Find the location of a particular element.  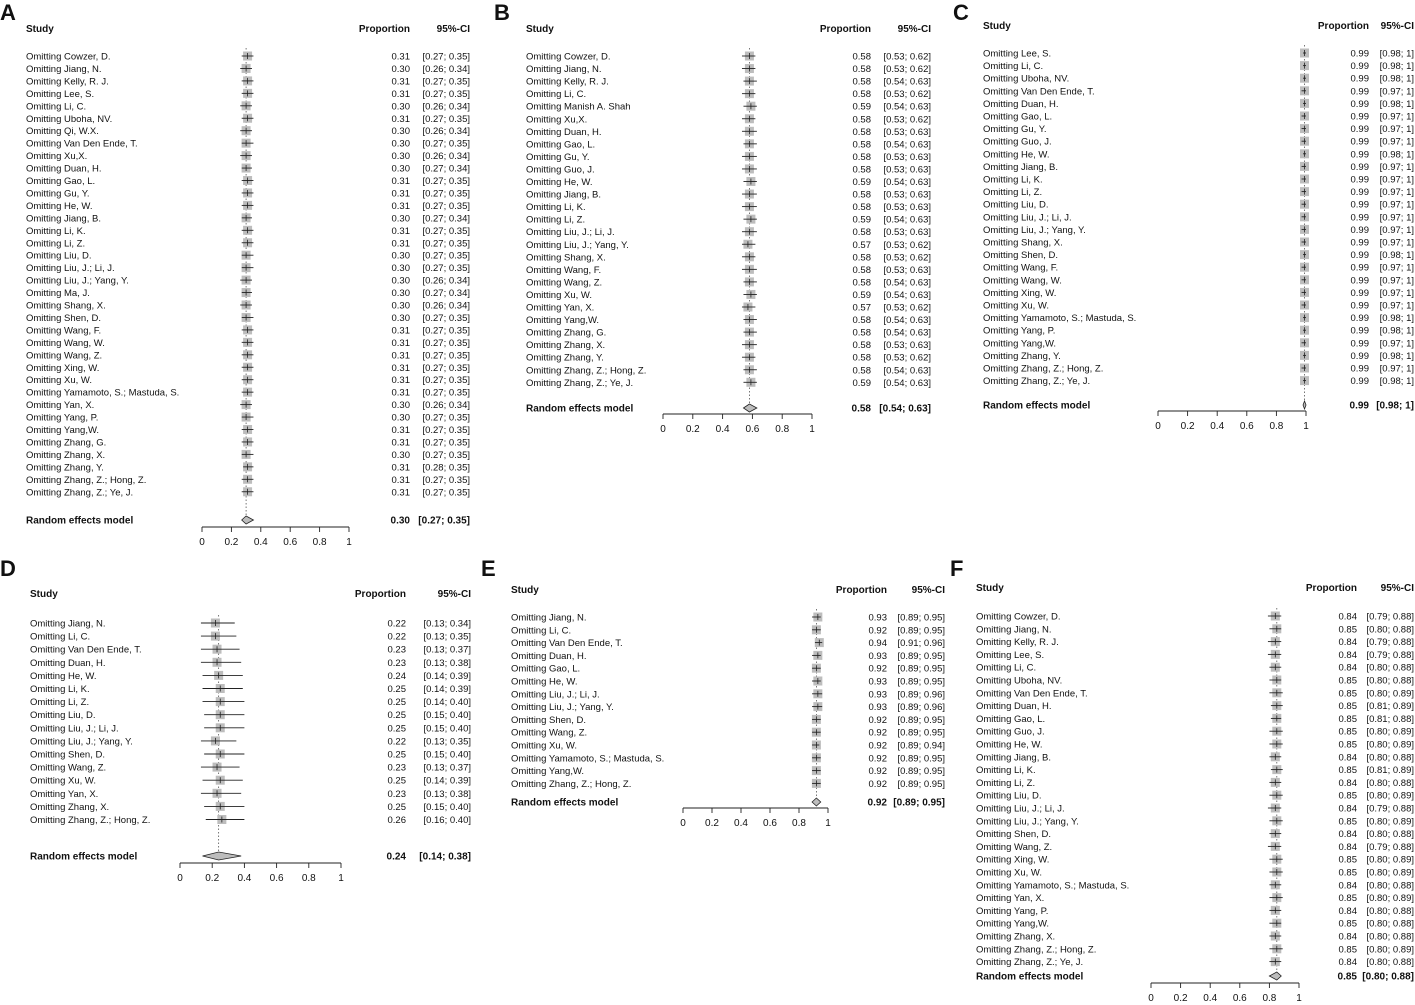

ci-value: [0.28; 0.35] is located at coordinates (446, 467).